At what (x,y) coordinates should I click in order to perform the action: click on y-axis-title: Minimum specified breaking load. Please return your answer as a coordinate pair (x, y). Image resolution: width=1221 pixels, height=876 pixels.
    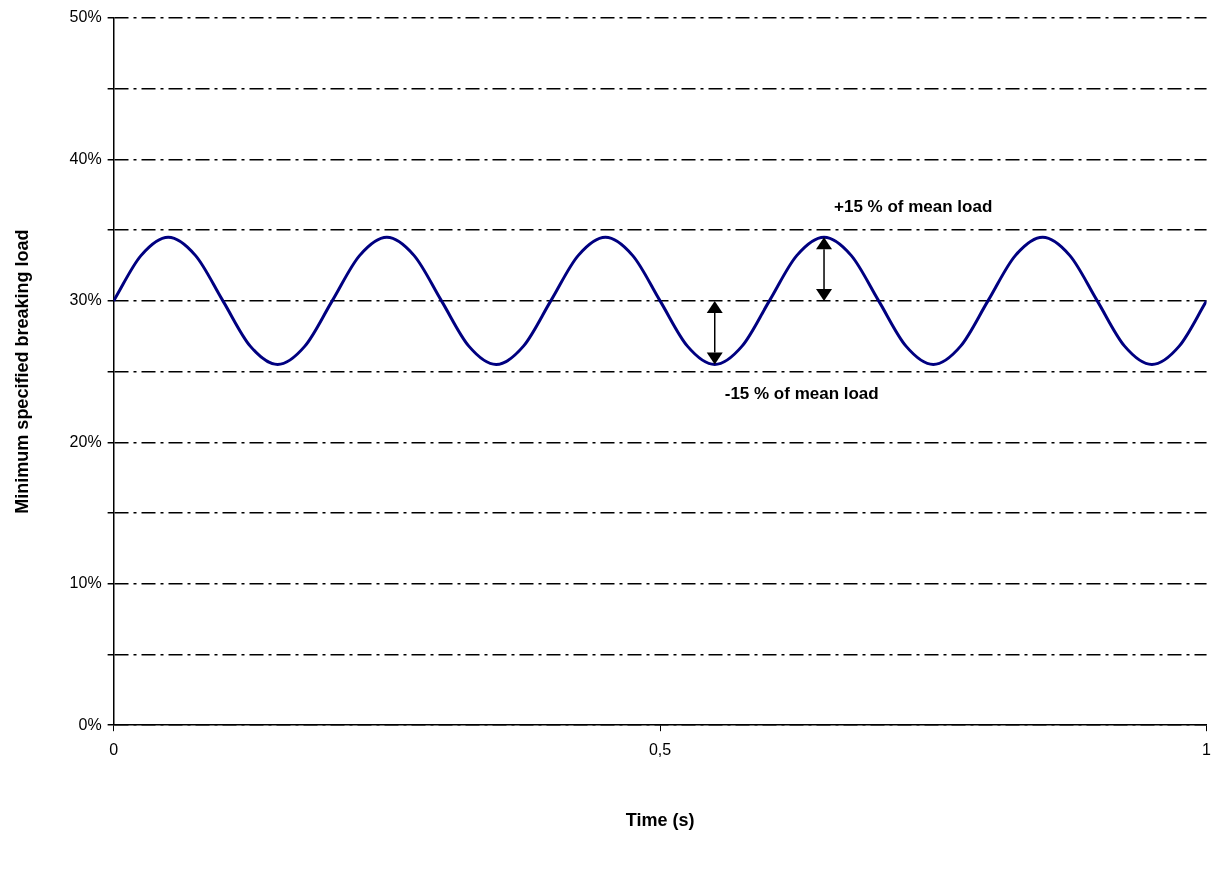
    Looking at the image, I should click on (21, 371).